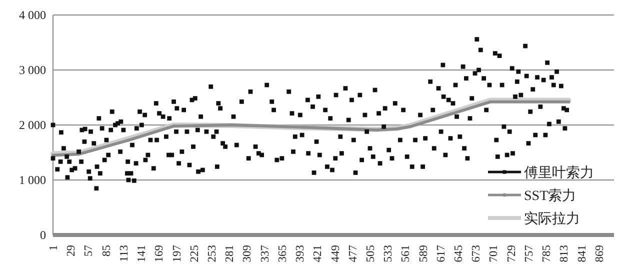 This screenshot has height=274, width=626. Describe the element at coordinates (300, 253) in the screenshot. I see `x-tick-label: 393` at that location.